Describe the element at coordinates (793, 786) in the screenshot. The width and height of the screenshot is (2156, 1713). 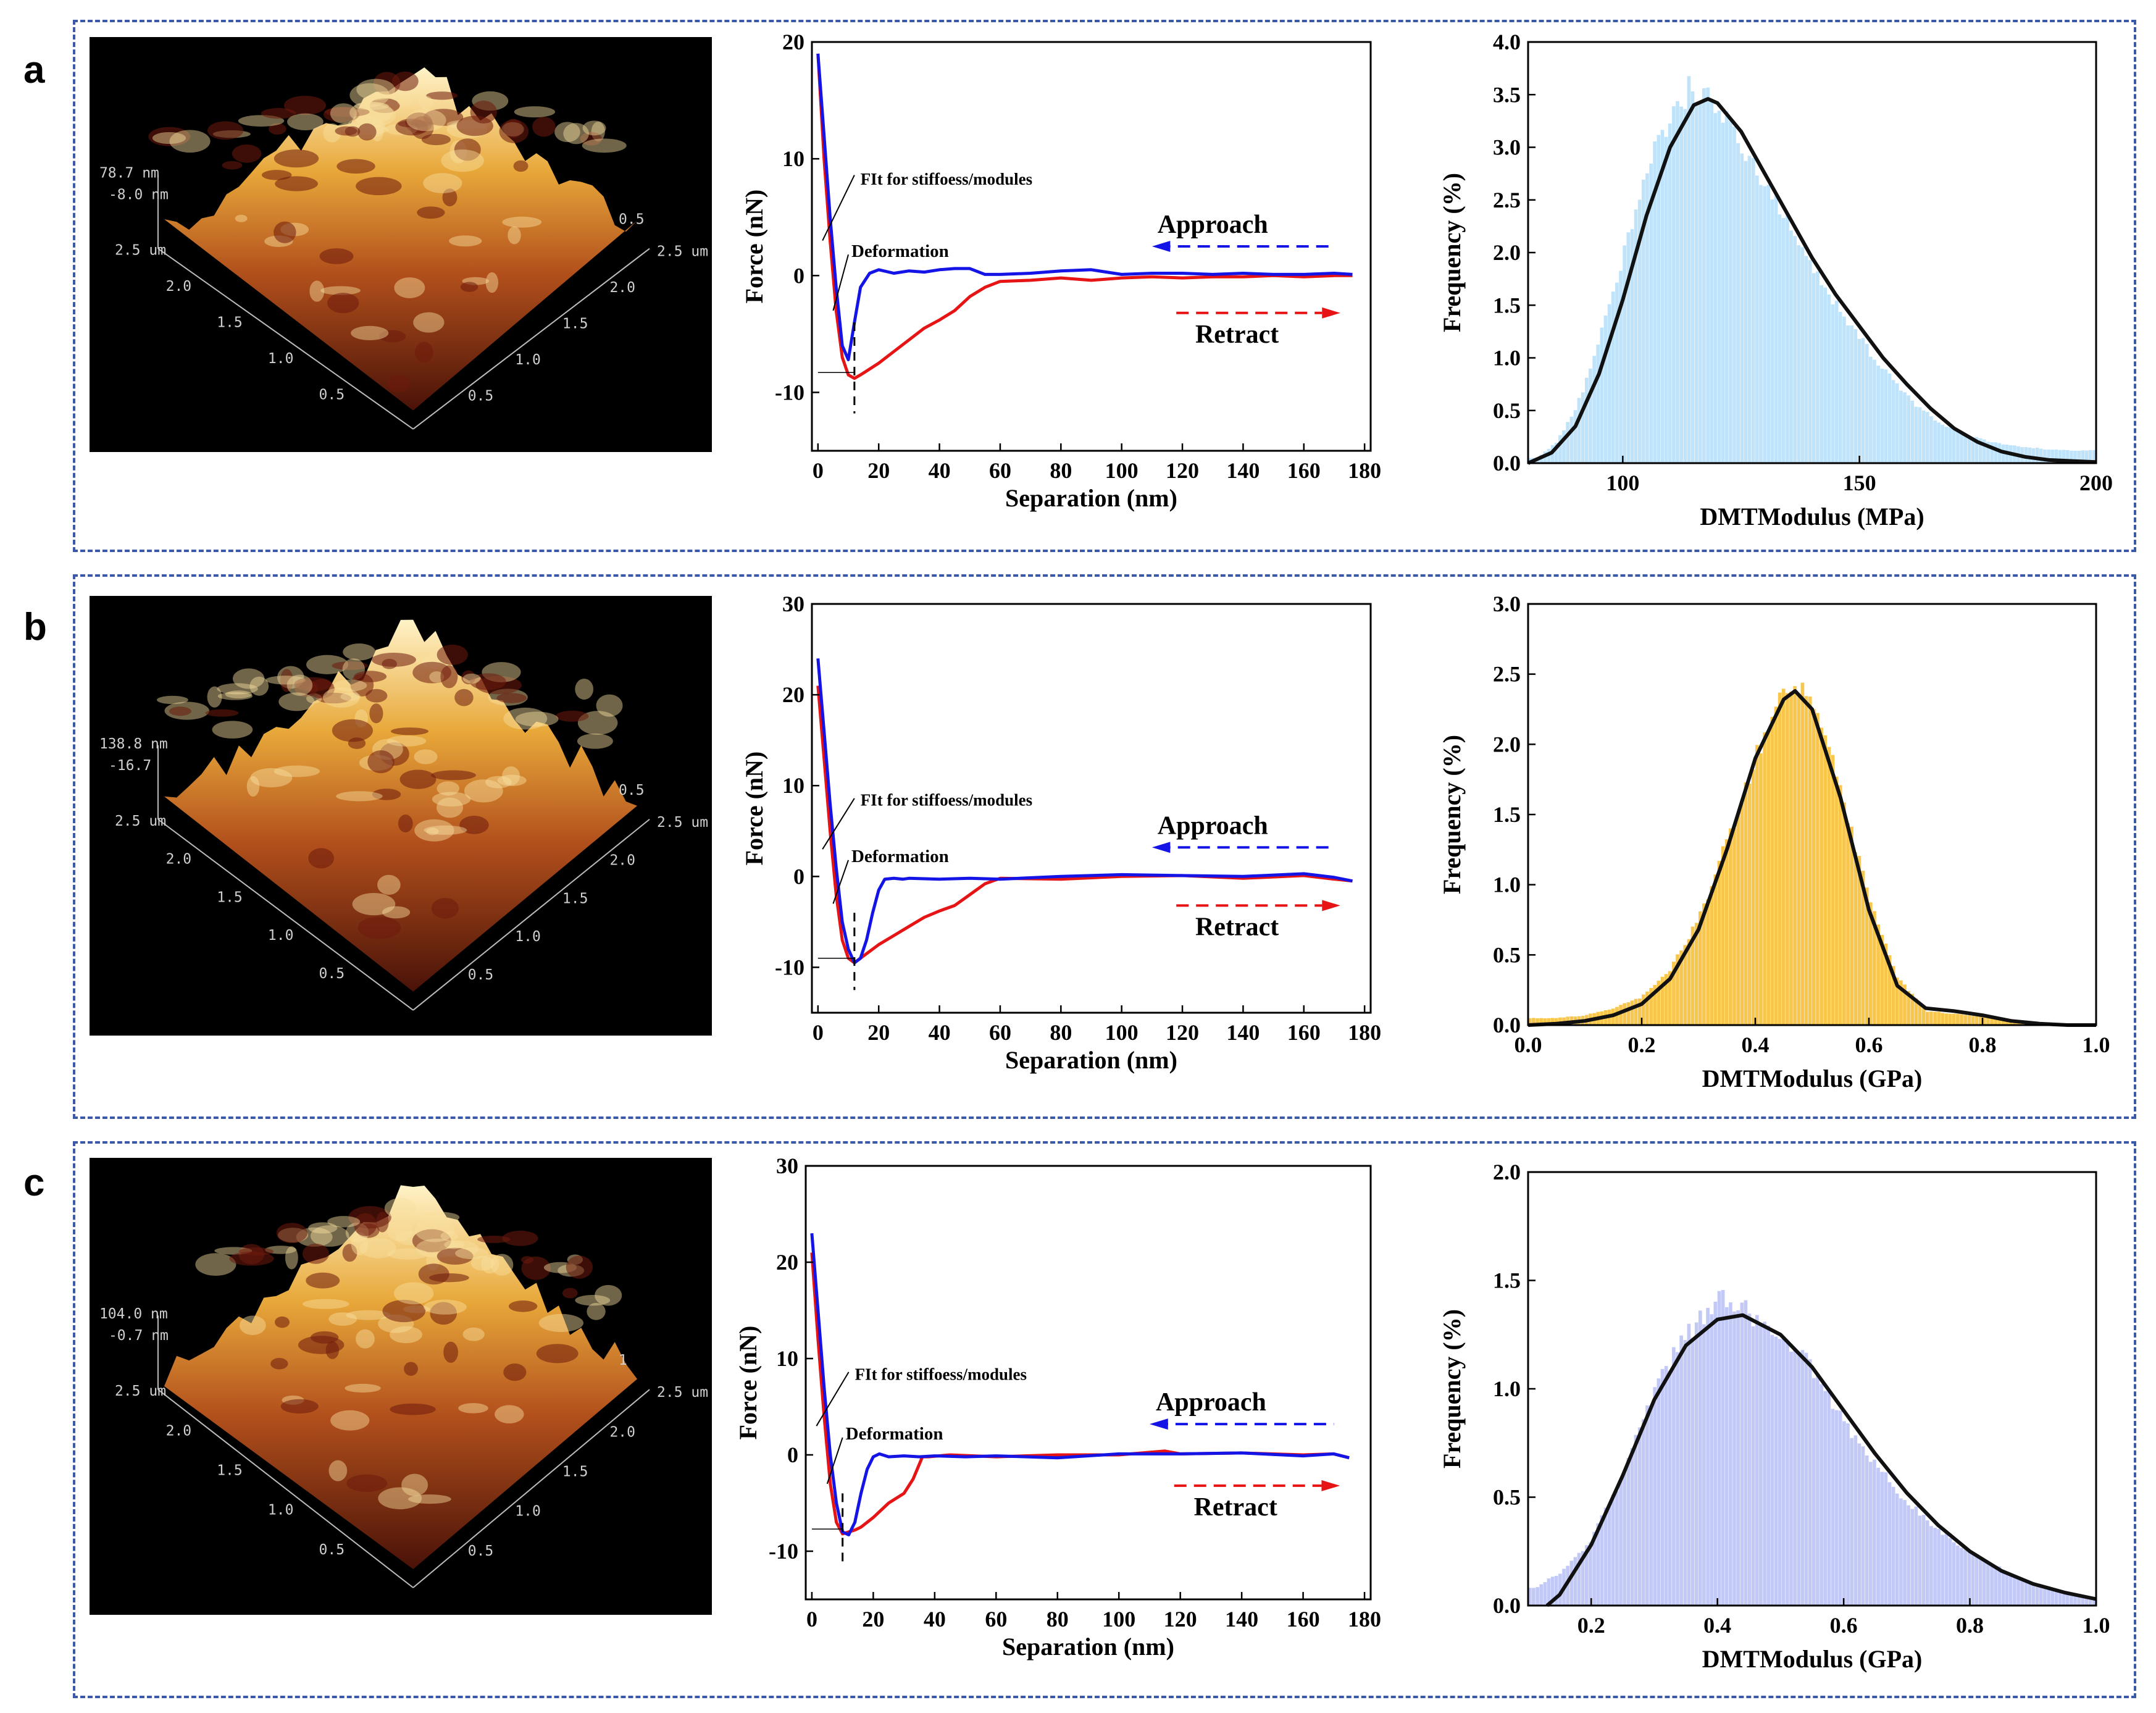
I see `y-tick-label: 10` at that location.